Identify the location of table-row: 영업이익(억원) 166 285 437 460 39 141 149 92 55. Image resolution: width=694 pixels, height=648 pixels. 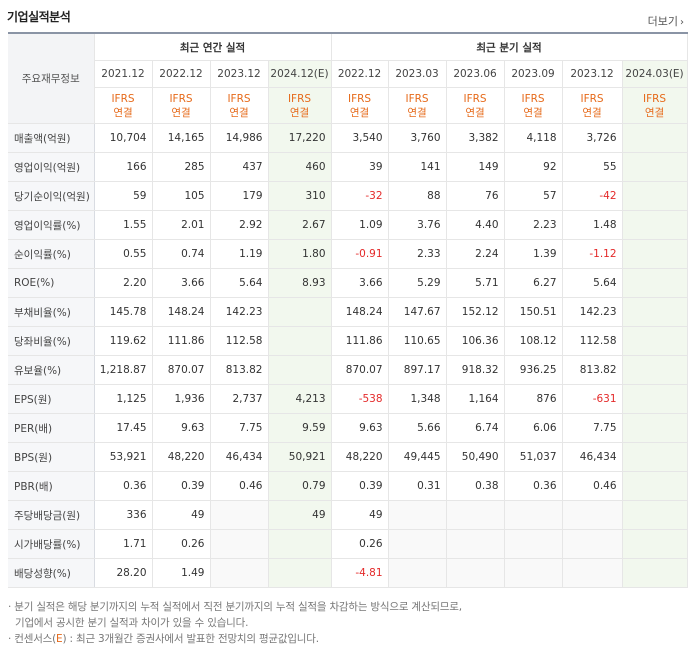
(348, 167).